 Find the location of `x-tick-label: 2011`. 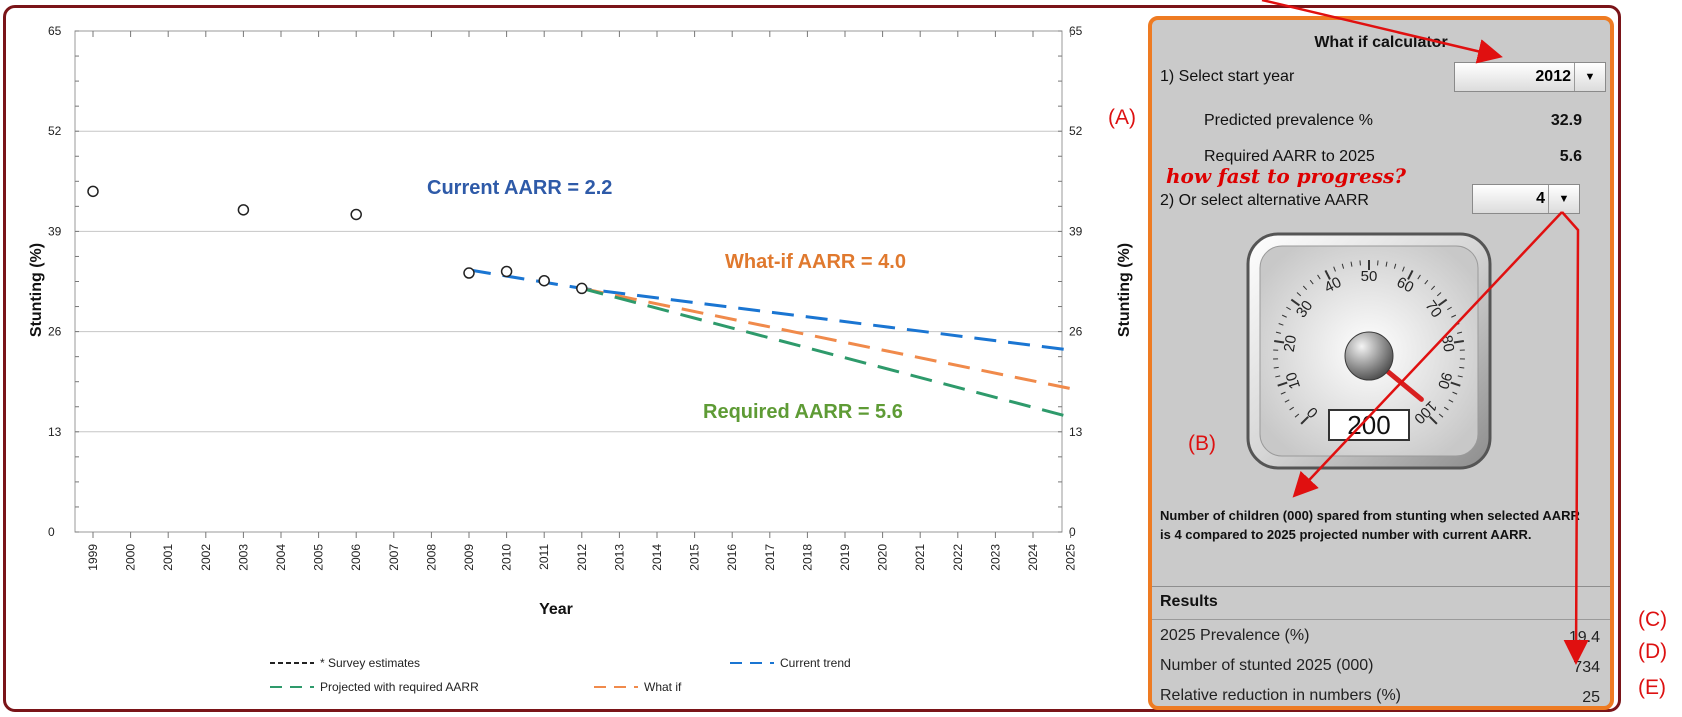

x-tick-label: 2011 is located at coordinates (544, 557).